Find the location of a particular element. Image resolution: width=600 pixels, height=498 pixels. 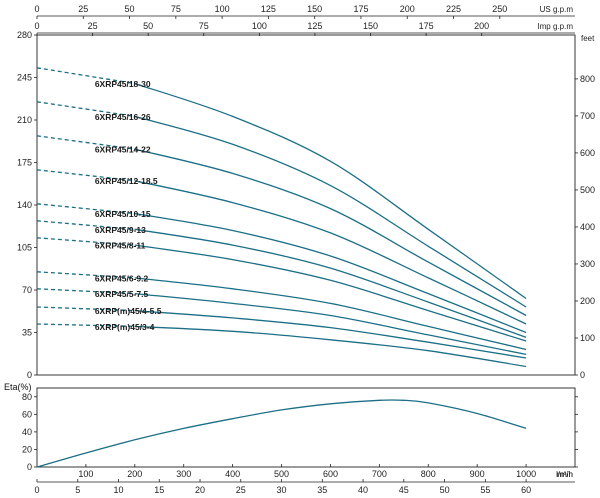

right-tick-label: 100 is located at coordinates (587, 338).